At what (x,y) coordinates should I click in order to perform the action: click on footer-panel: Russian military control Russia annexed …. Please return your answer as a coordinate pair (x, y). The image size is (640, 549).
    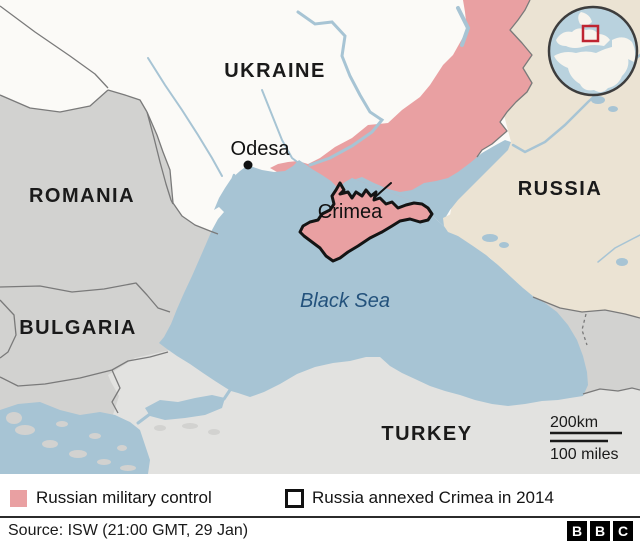
    Looking at the image, I should click on (320, 511).